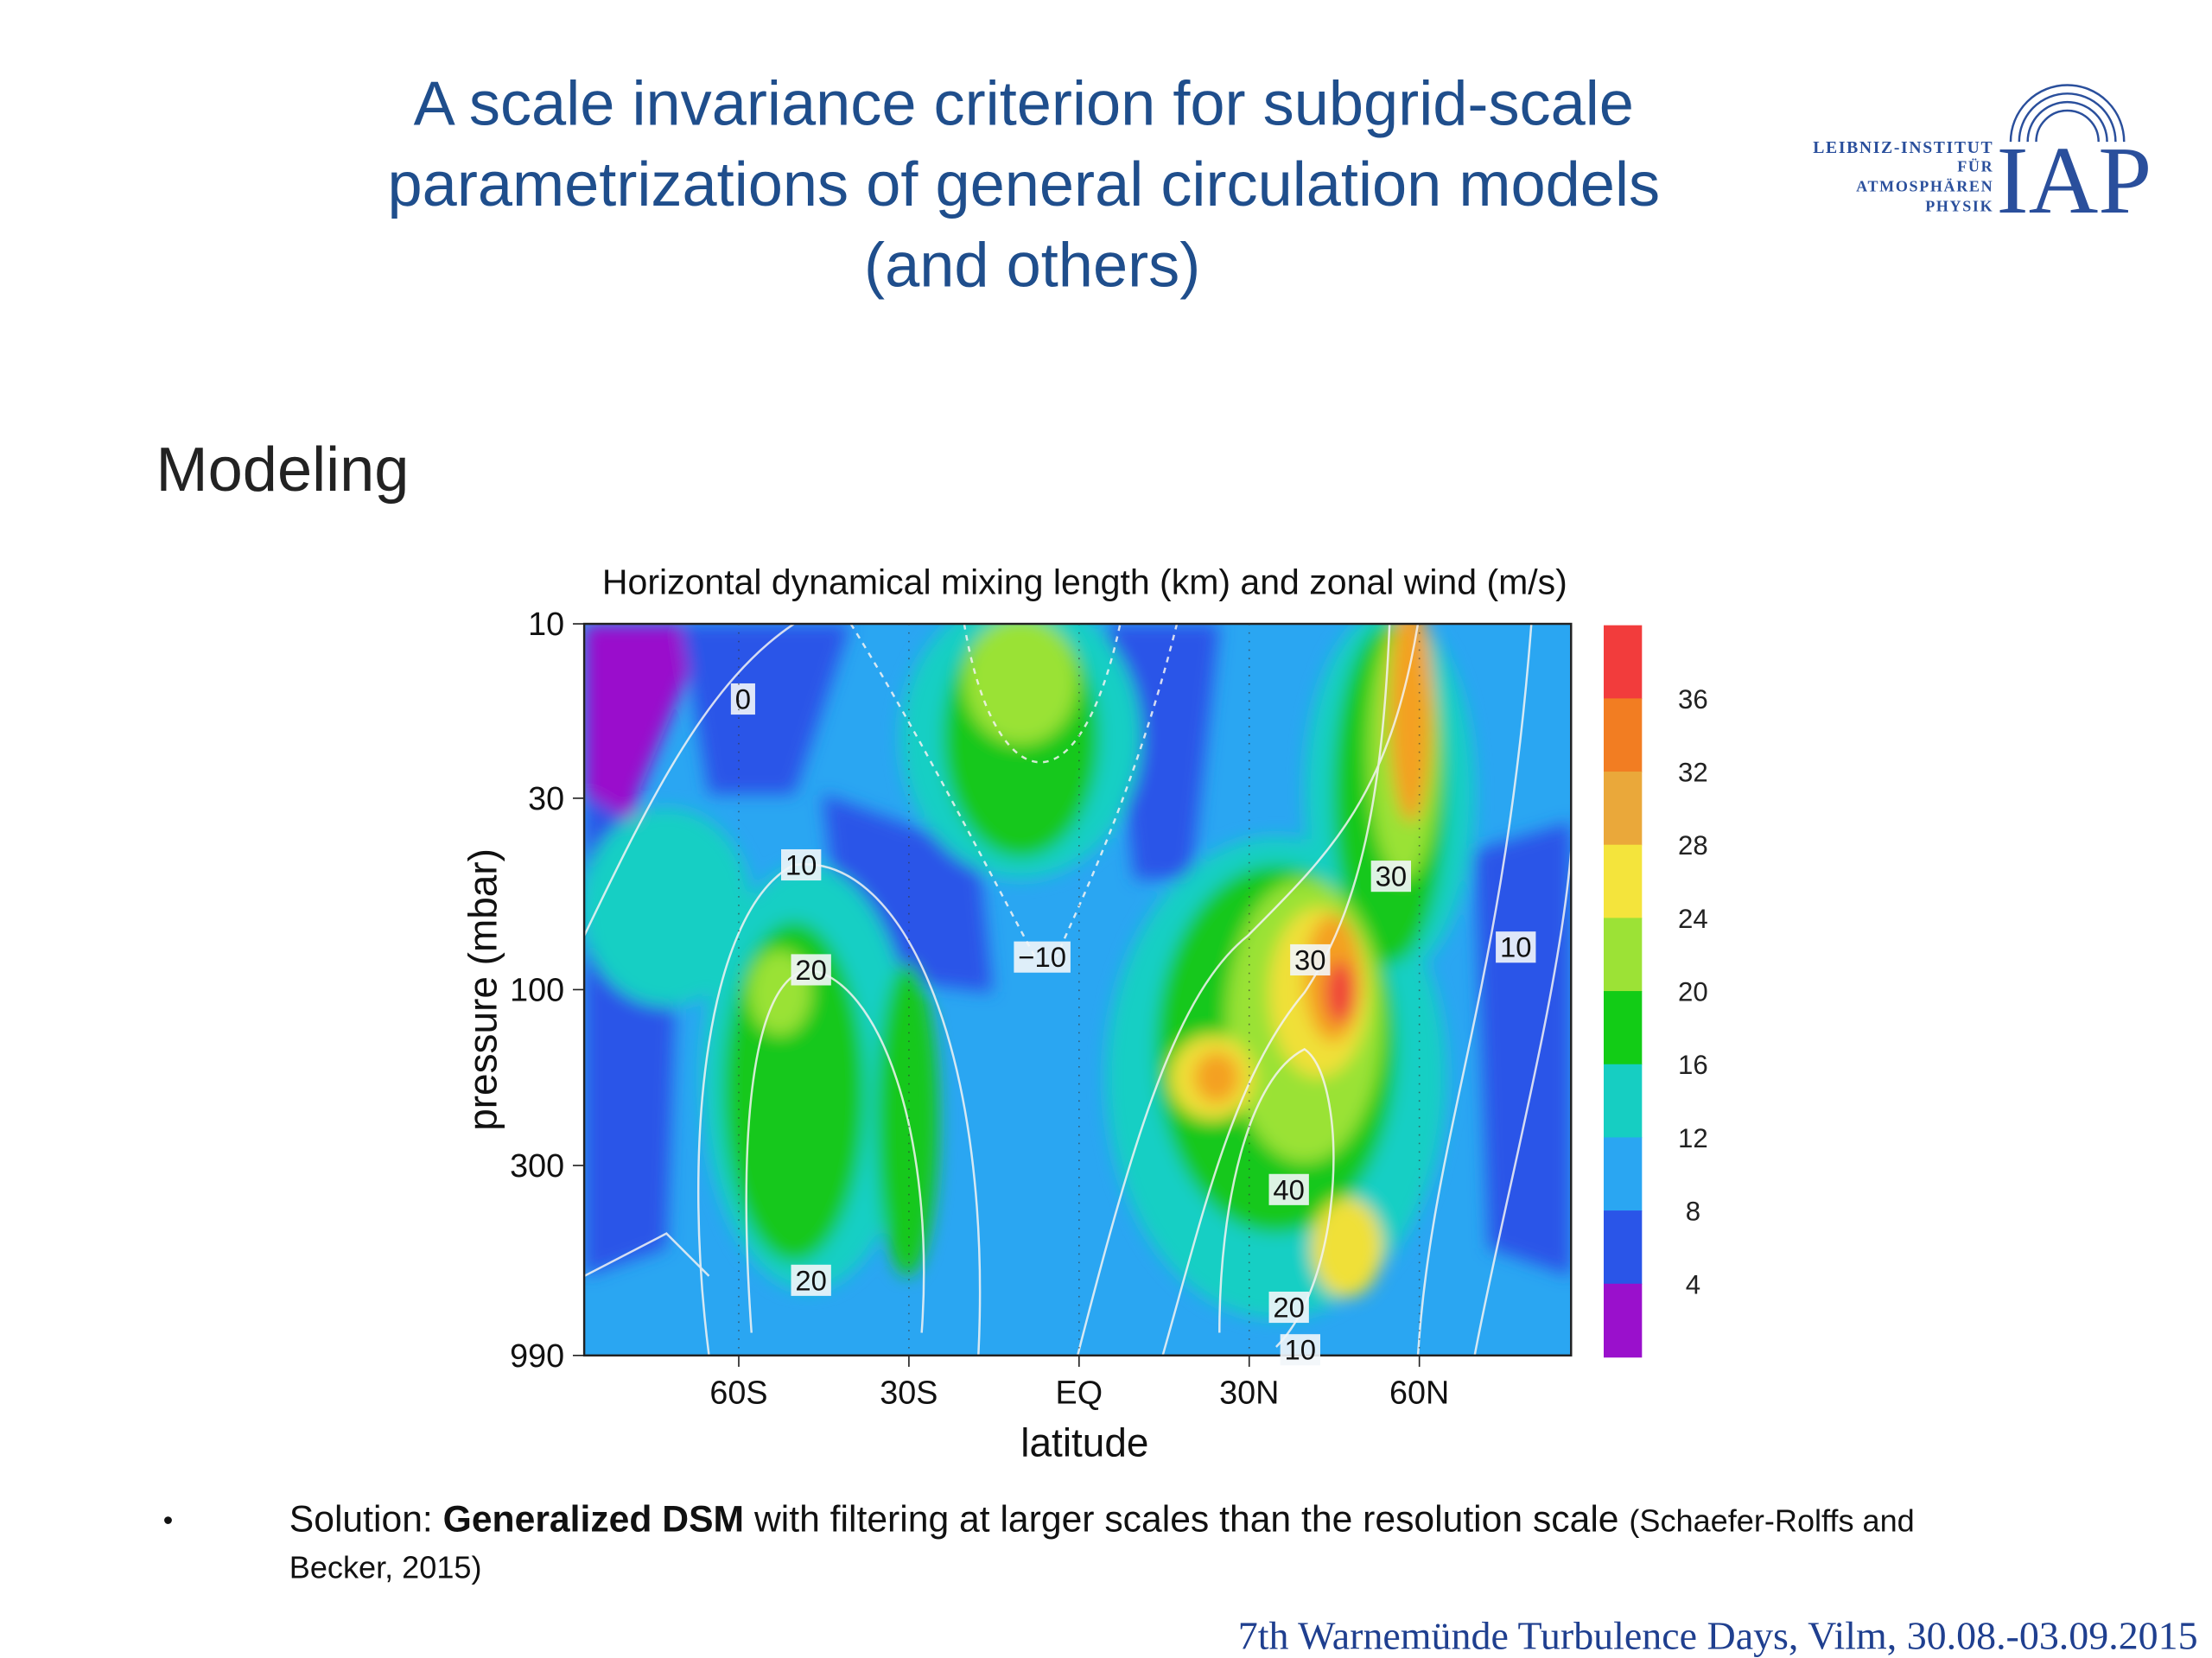  I want to click on y-tick-label: 300, so click(537, 1165).